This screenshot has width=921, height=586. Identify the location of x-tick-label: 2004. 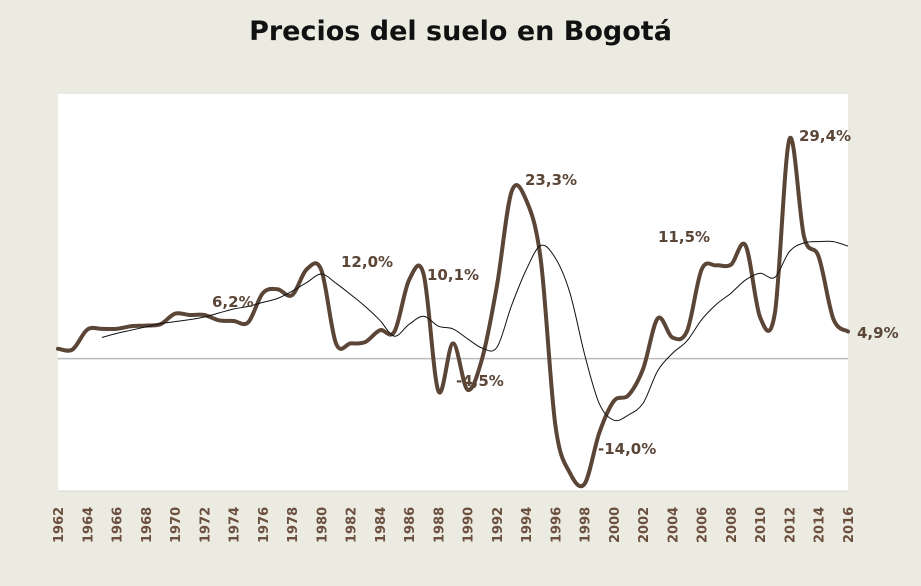
(673, 525).